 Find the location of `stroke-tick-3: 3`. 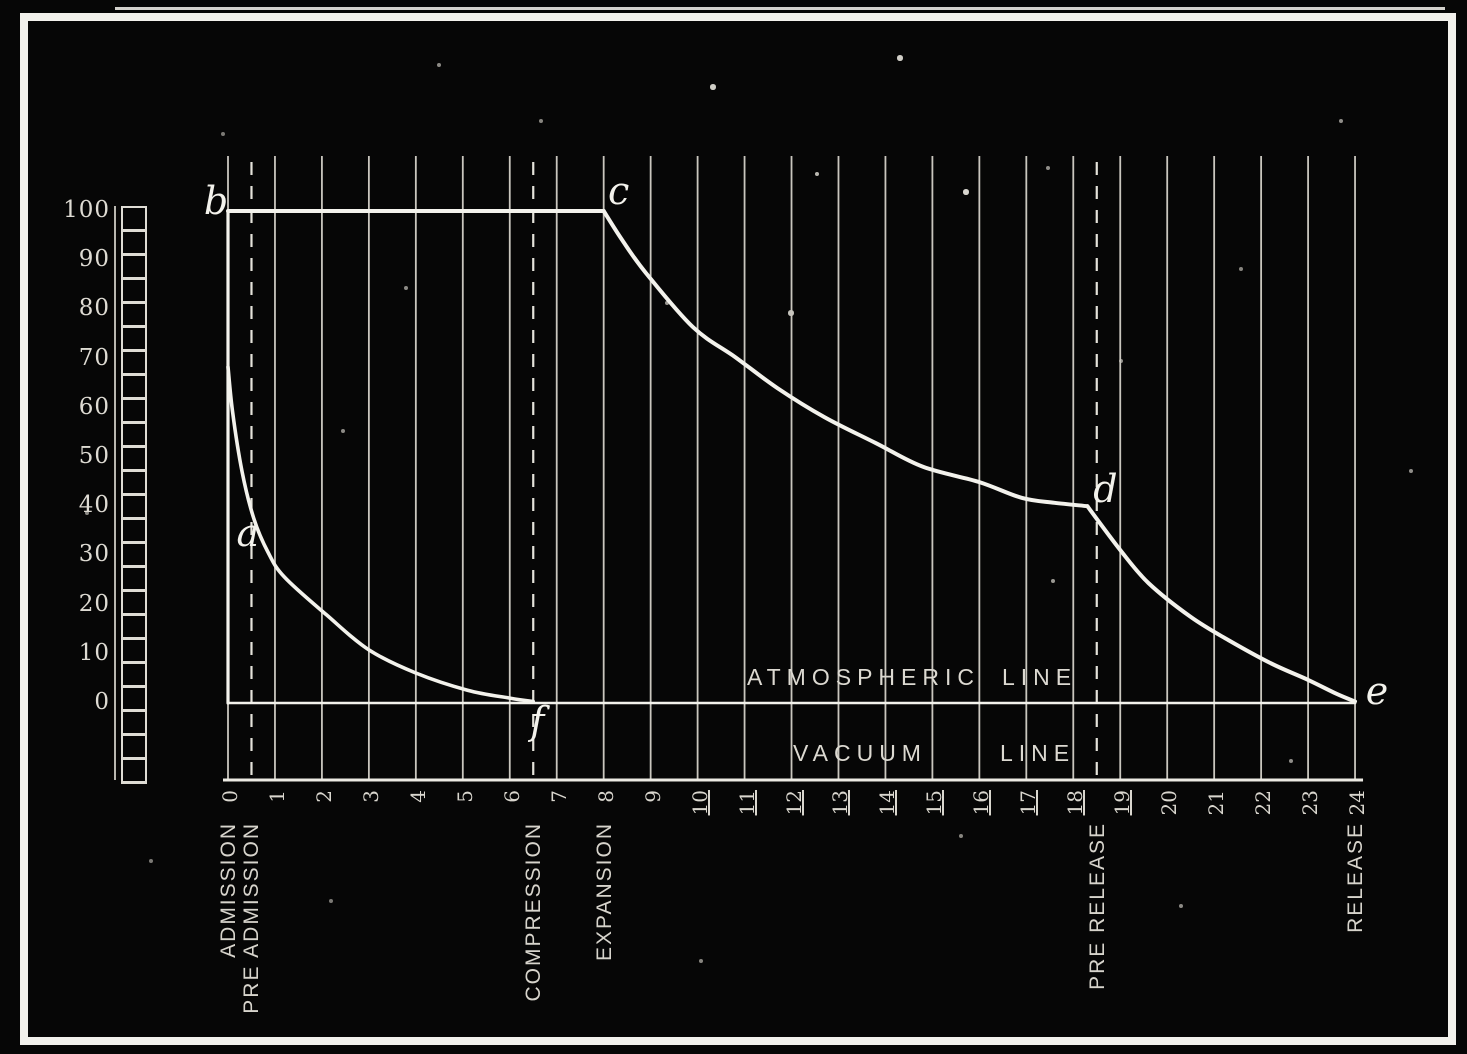

stroke-tick-3: 3 is located at coordinates (370, 796).